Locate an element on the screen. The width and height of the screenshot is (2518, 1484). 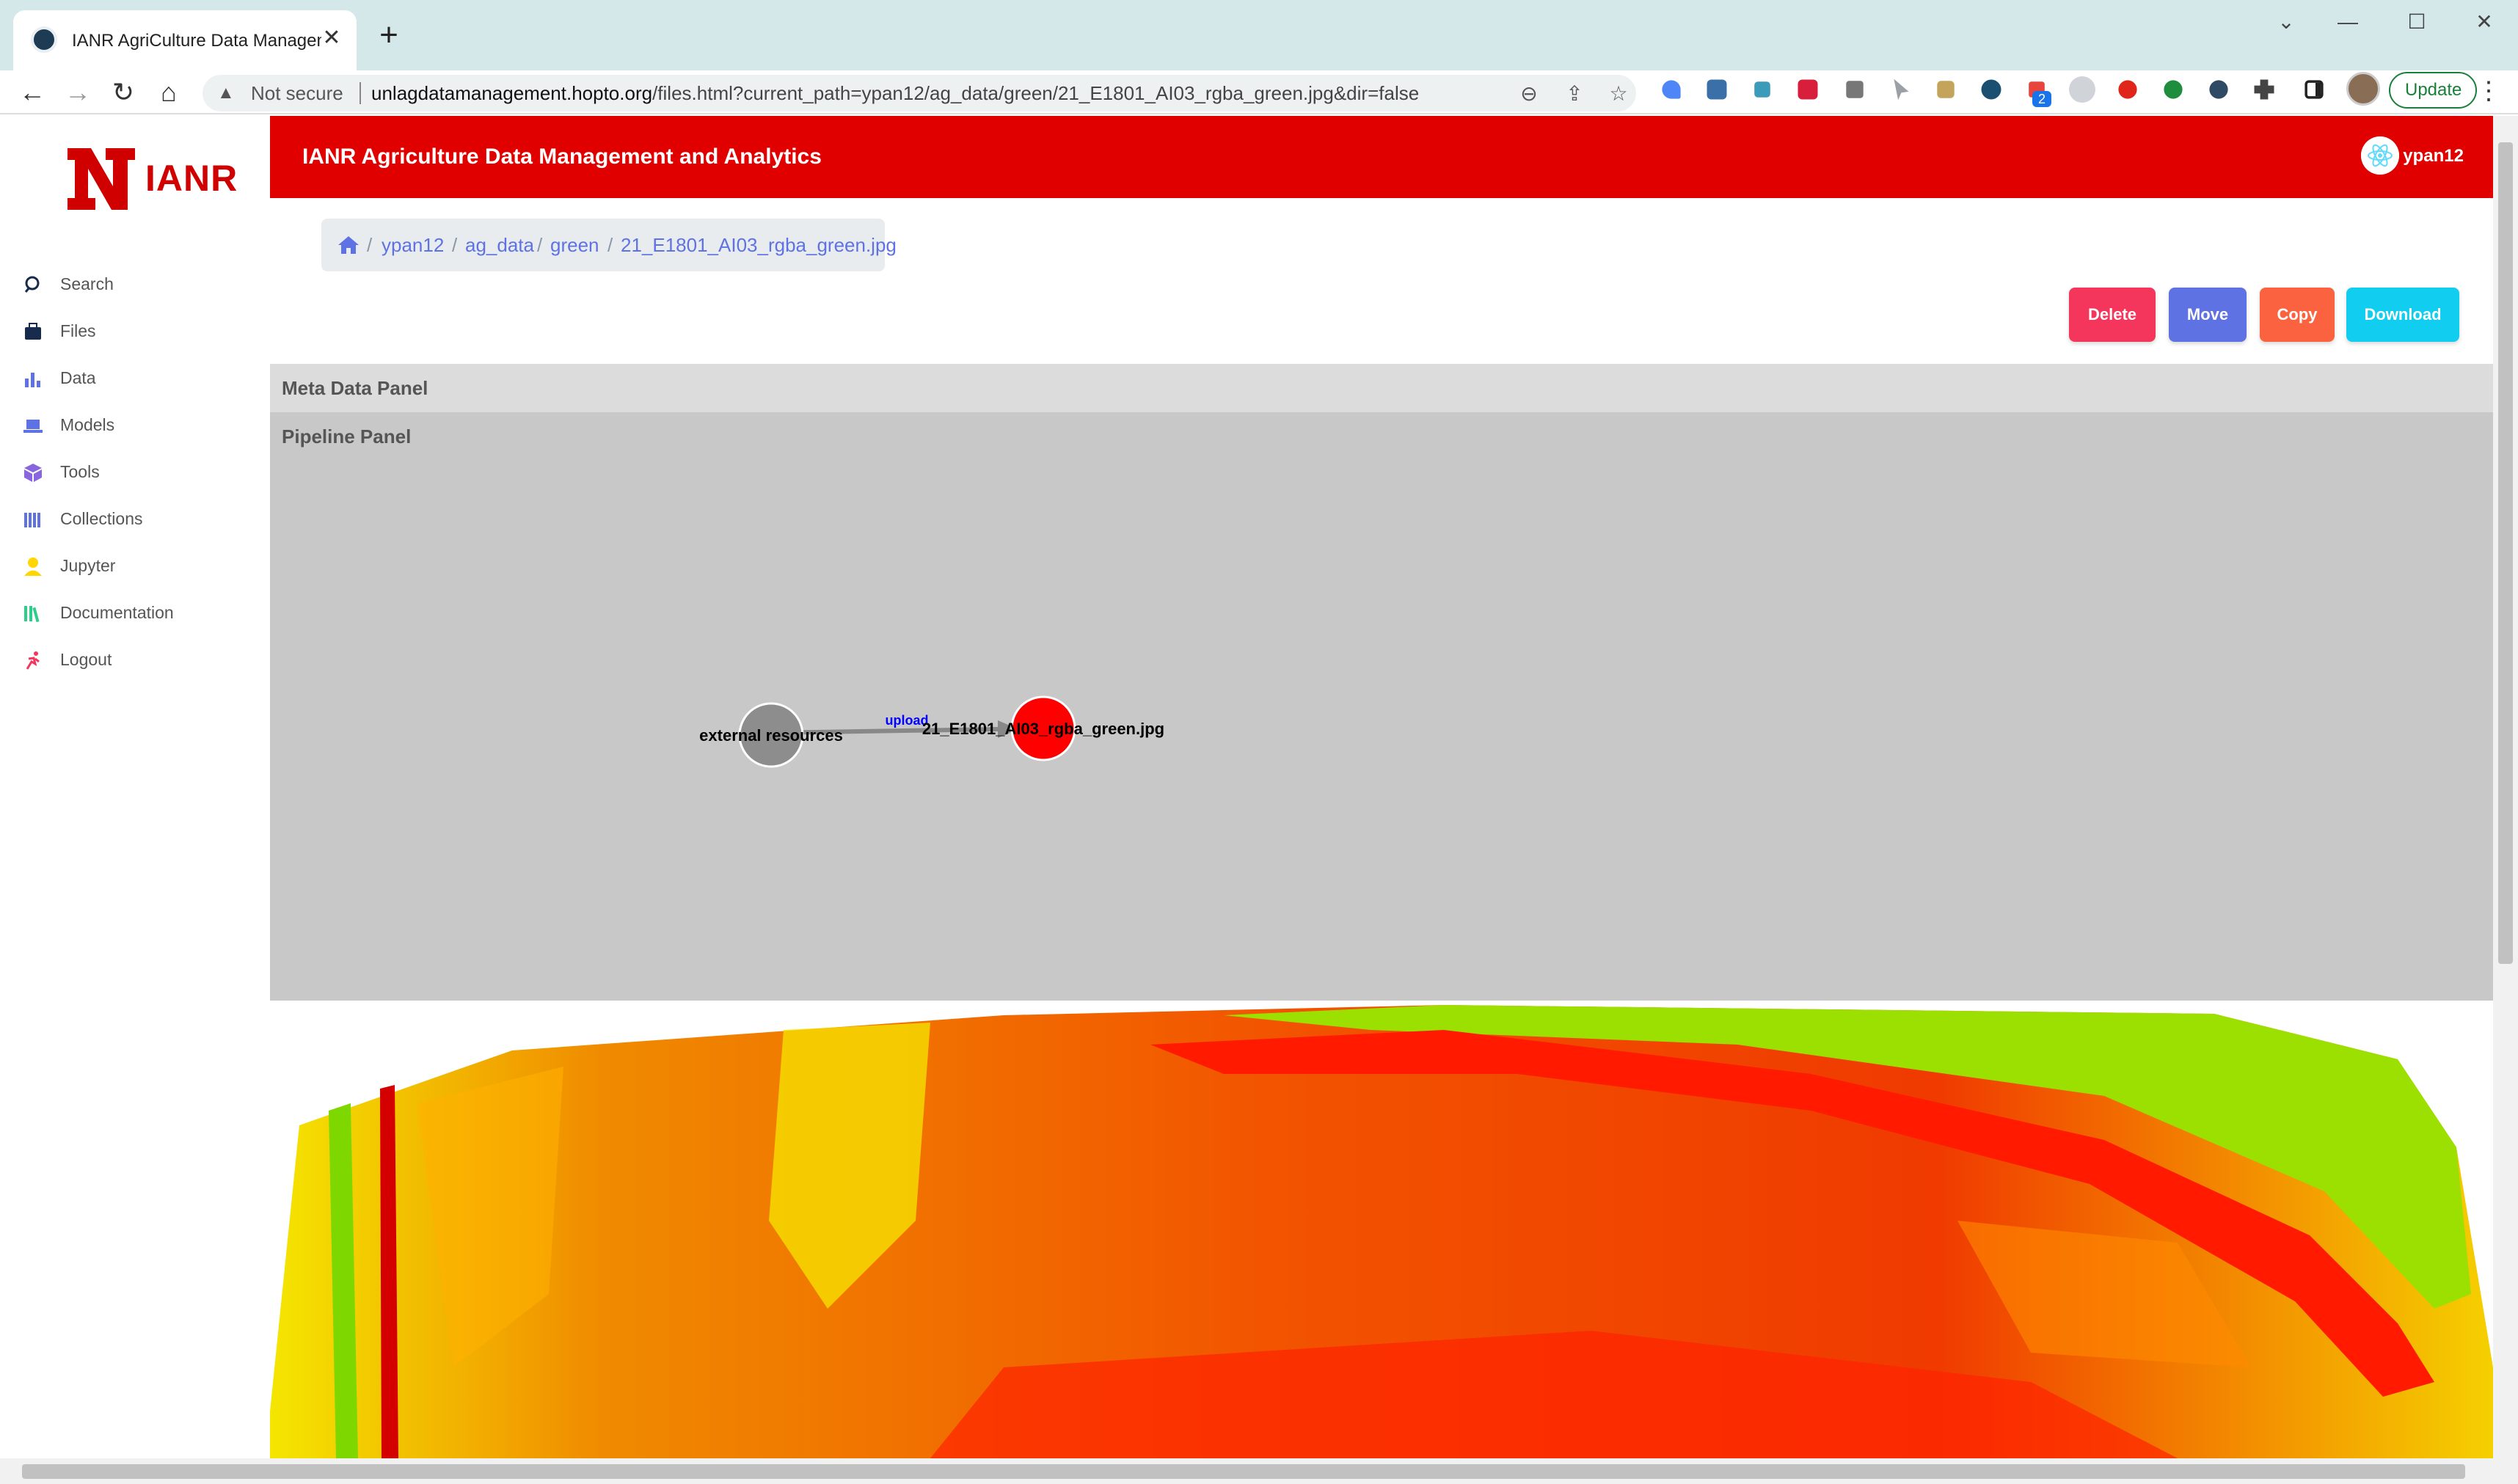
security-status: Not secure is located at coordinates (297, 93).